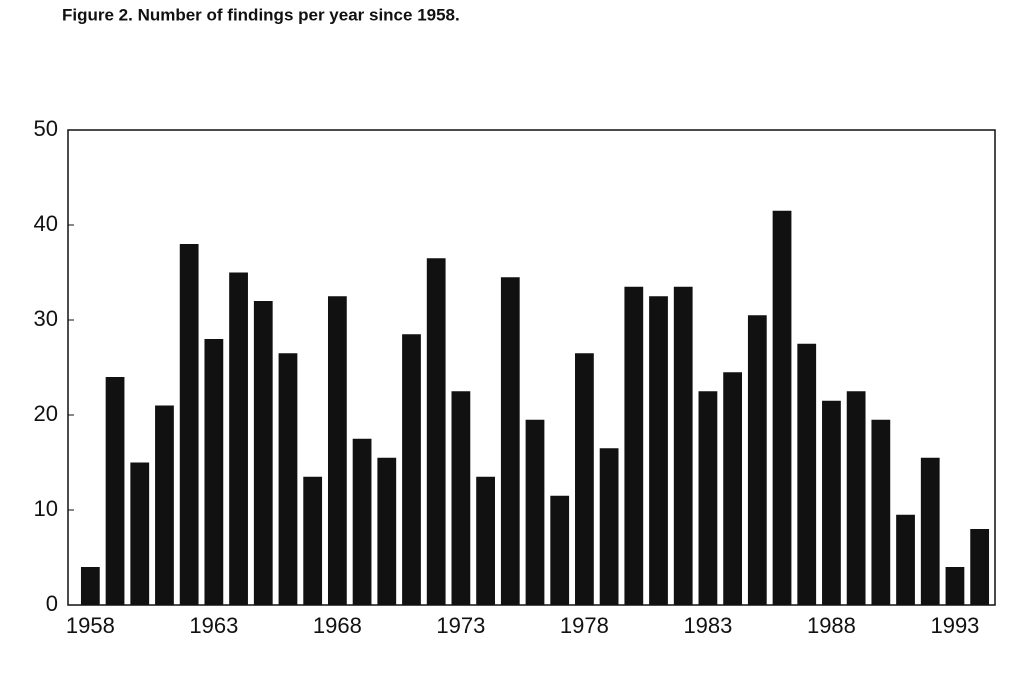  Describe the element at coordinates (337, 625) in the screenshot. I see `x-tick-label: 1968` at that location.